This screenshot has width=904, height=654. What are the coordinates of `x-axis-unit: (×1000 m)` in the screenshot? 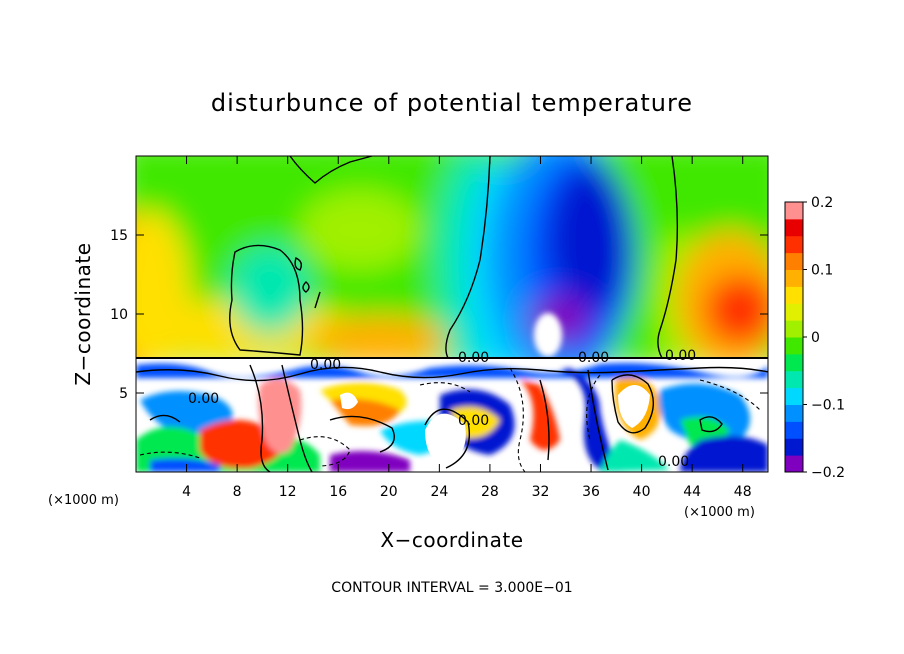 It's located at (719, 512).